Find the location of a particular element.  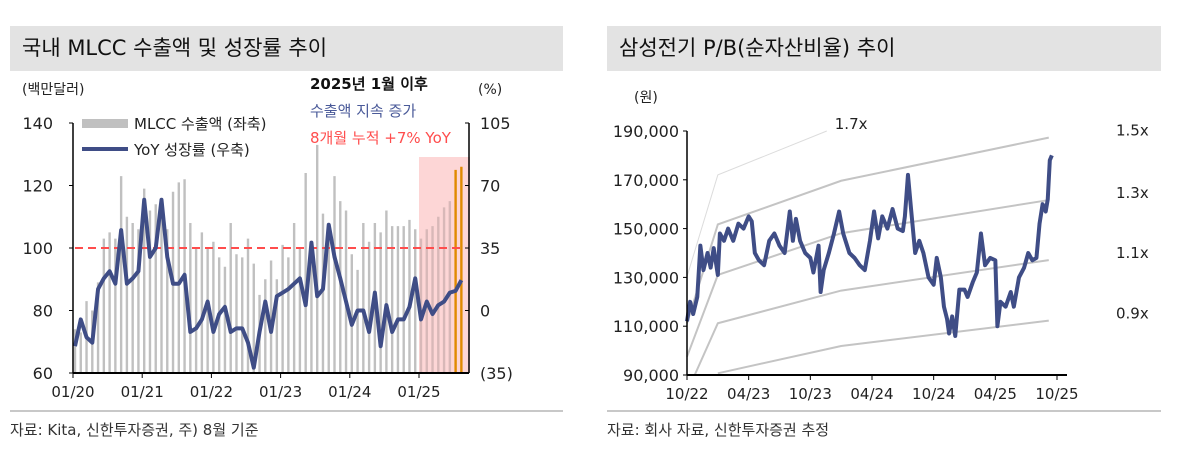

annotation-line3: 8개월 누적 +7% YoY is located at coordinates (381, 138).